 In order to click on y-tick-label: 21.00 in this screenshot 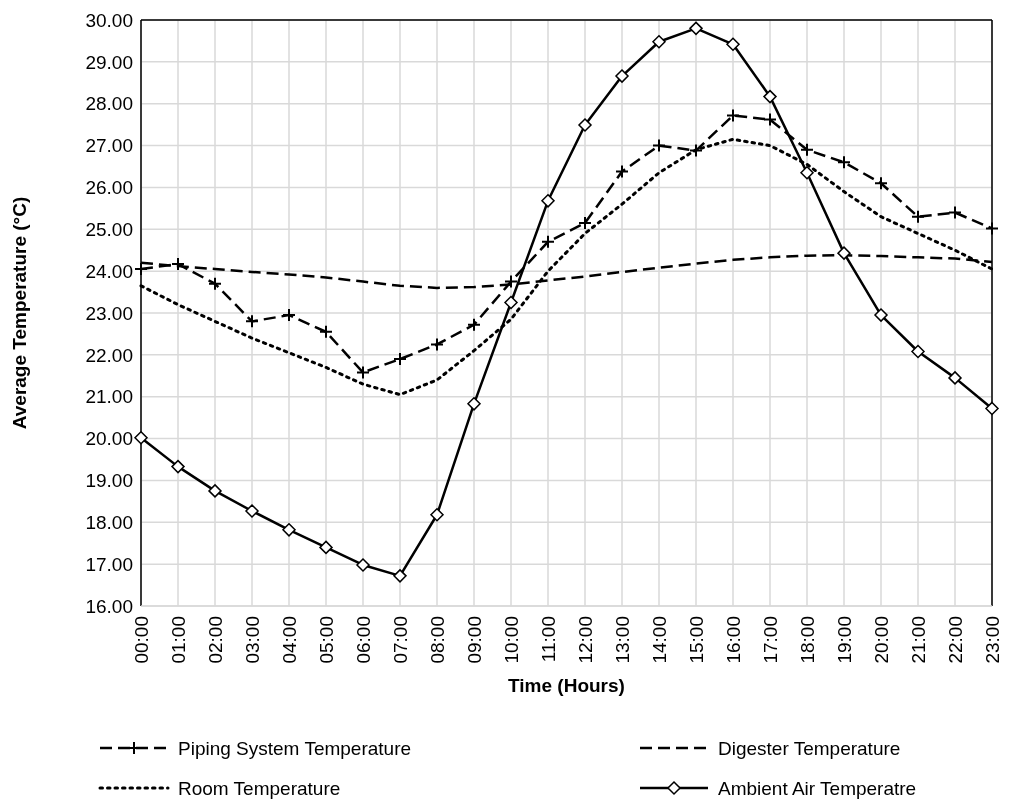, I will do `click(109, 397)`.